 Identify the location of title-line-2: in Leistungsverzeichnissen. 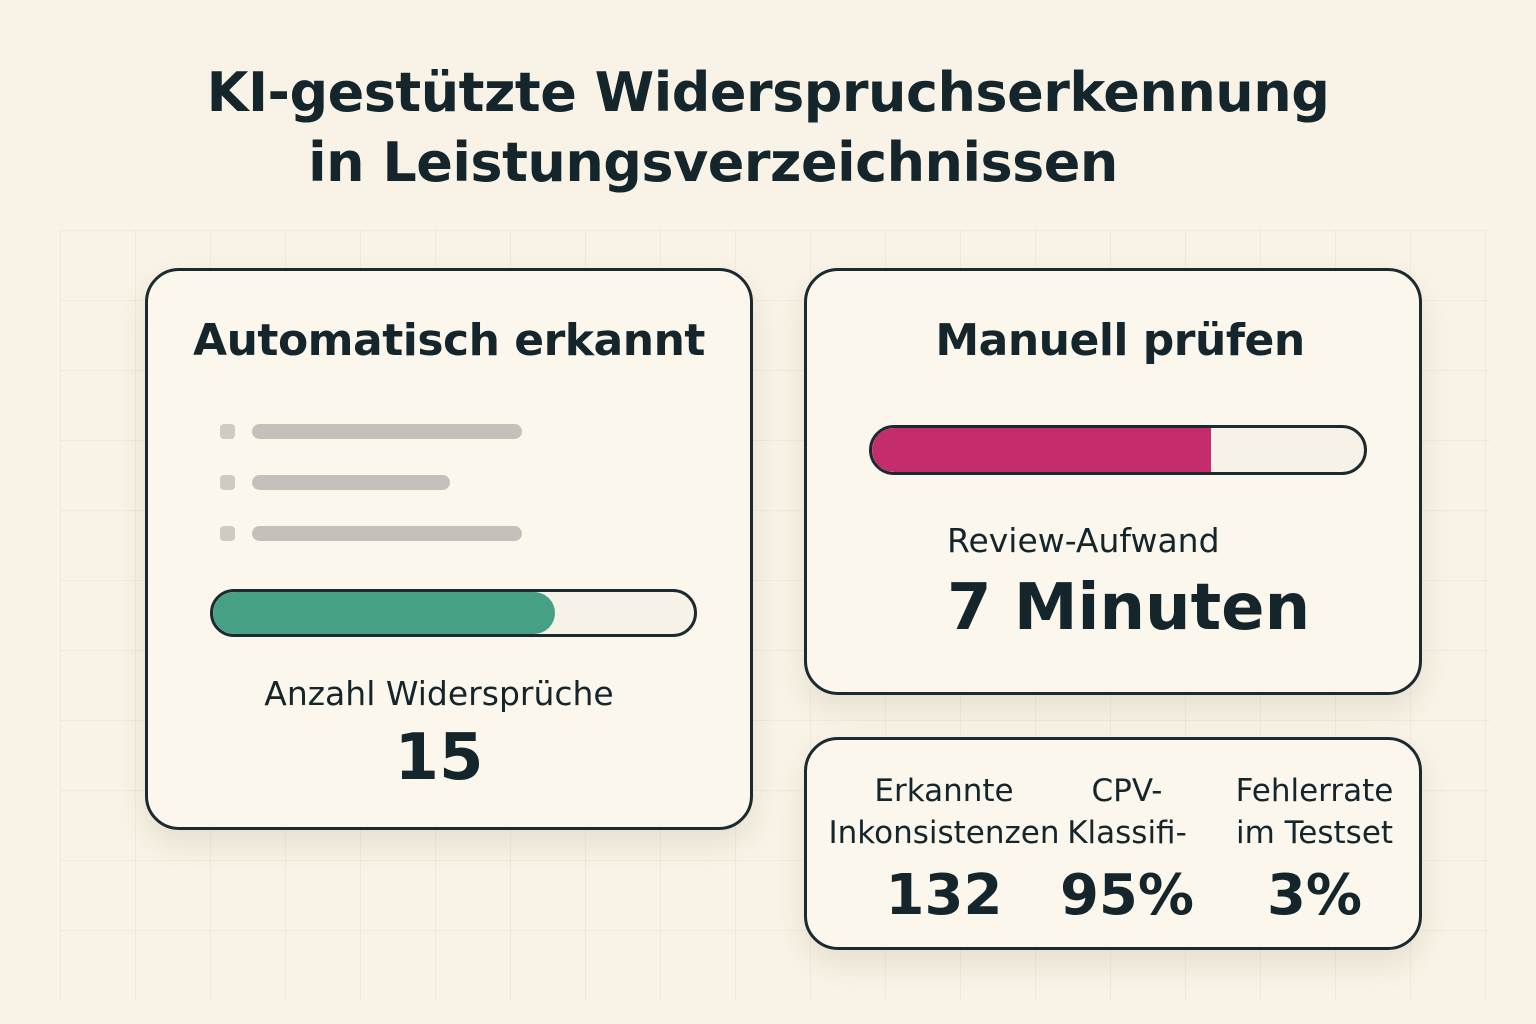
(713, 162).